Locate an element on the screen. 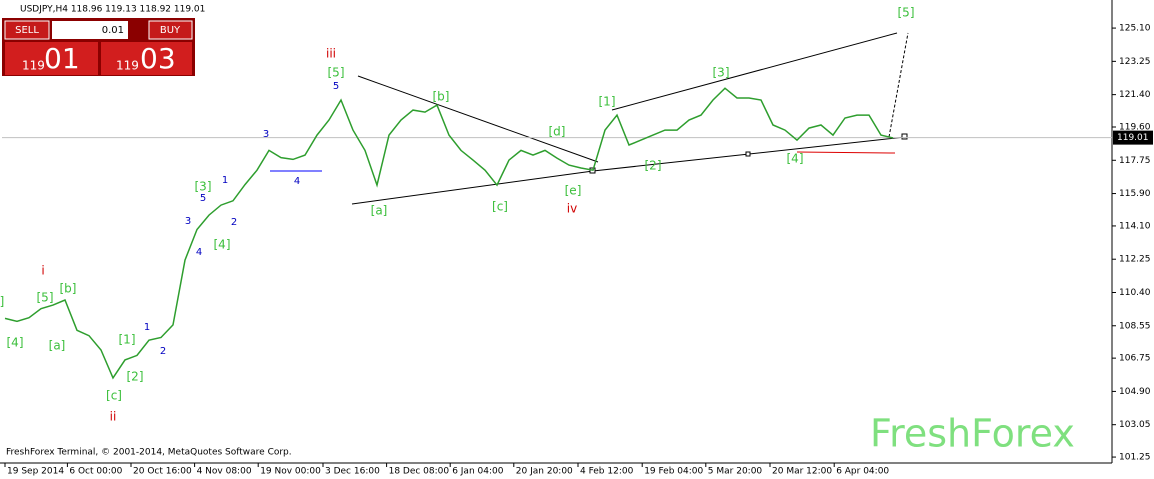 The width and height of the screenshot is (1154, 479). wave-label: [e] is located at coordinates (573, 191).